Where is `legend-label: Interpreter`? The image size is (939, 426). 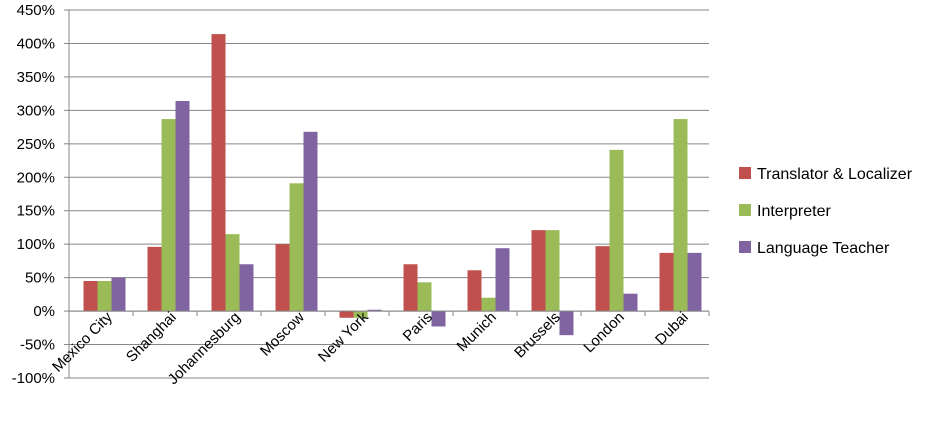 legend-label: Interpreter is located at coordinates (794, 211).